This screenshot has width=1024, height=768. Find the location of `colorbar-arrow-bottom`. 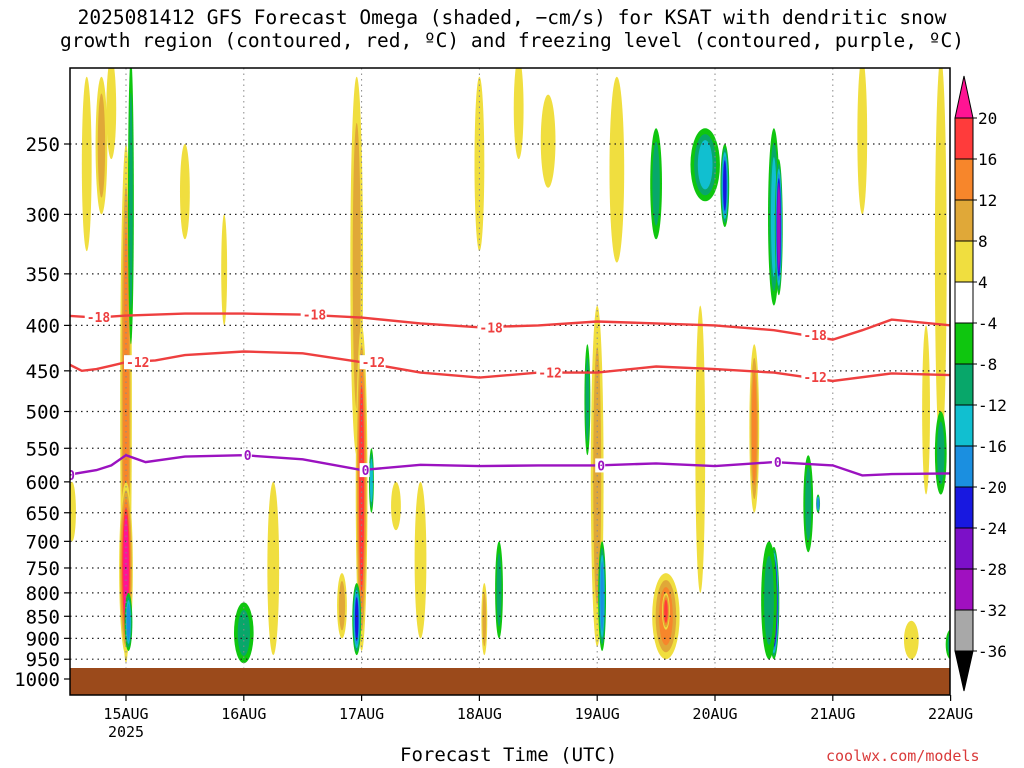

colorbar-arrow-bottom is located at coordinates (964, 671).